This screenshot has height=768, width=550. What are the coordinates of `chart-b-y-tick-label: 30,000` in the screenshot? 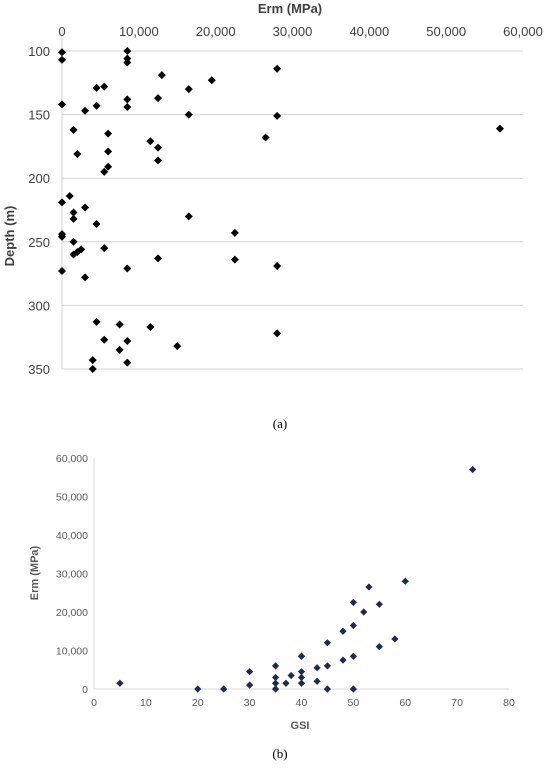 It's located at (72, 575).